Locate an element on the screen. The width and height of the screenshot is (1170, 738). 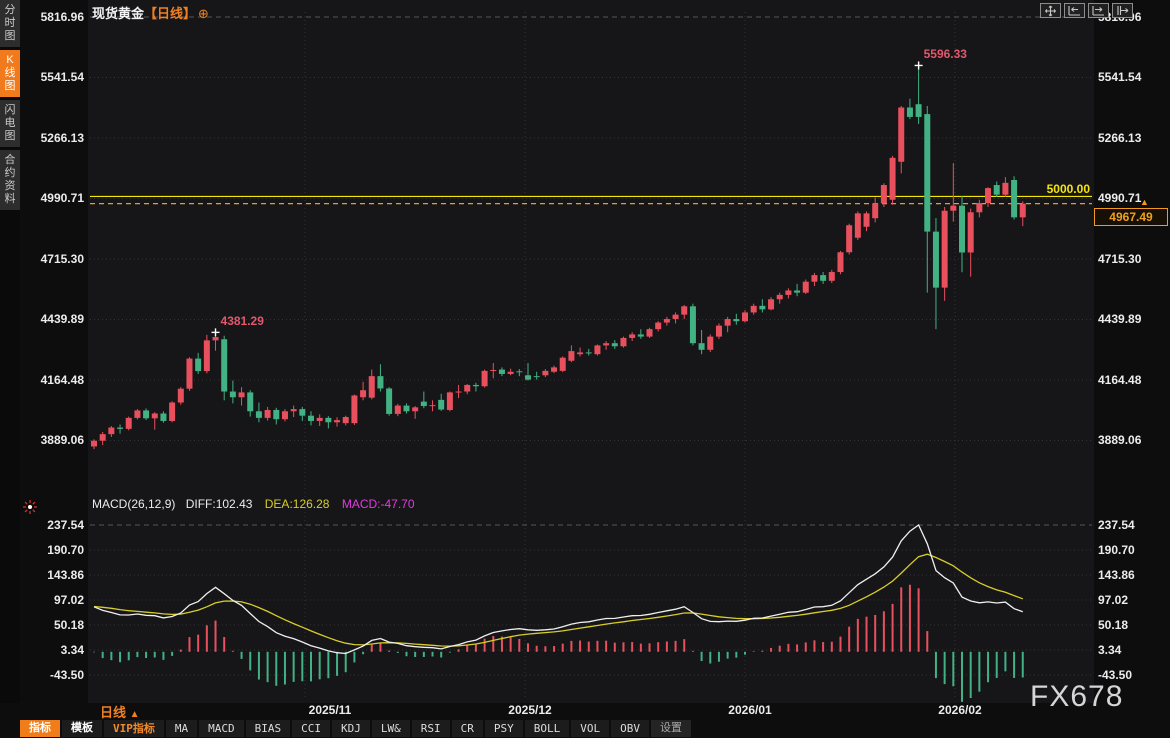
pan-icon is located at coordinates (1050, 10).